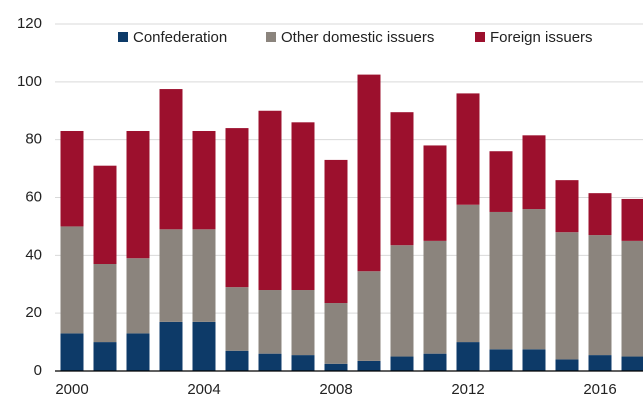 The width and height of the screenshot is (643, 400). Describe the element at coordinates (599, 389) in the screenshot. I see `x-tick-label: 2016` at that location.